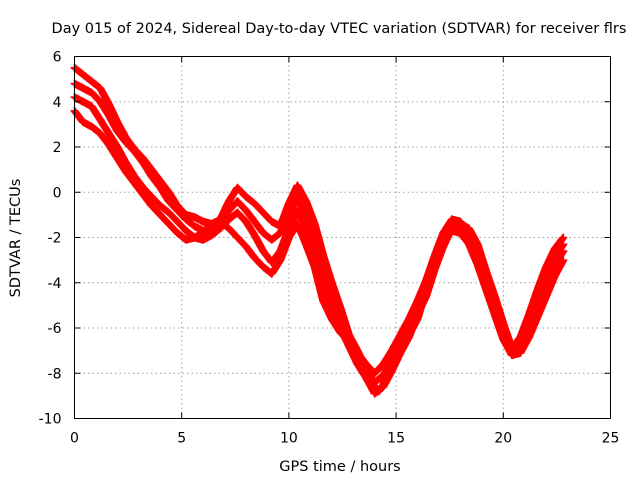 This screenshot has width=640, height=480. Describe the element at coordinates (396, 439) in the screenshot. I see `x-tick-label: 15` at that location.